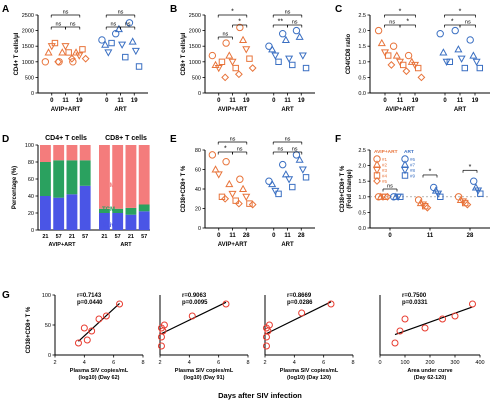 The image size is (500, 405). What do you see at coordinates (460, 12) in the screenshot?
I see `panel-C-sig-3-label: *` at bounding box center [460, 12].